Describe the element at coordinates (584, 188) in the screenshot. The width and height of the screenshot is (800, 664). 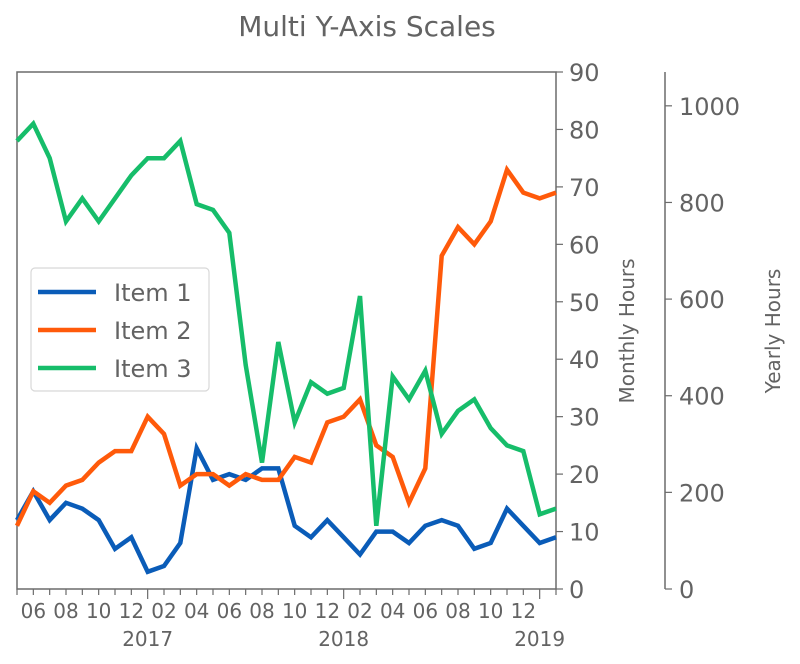
I see `y-tick-label: 70` at that location.